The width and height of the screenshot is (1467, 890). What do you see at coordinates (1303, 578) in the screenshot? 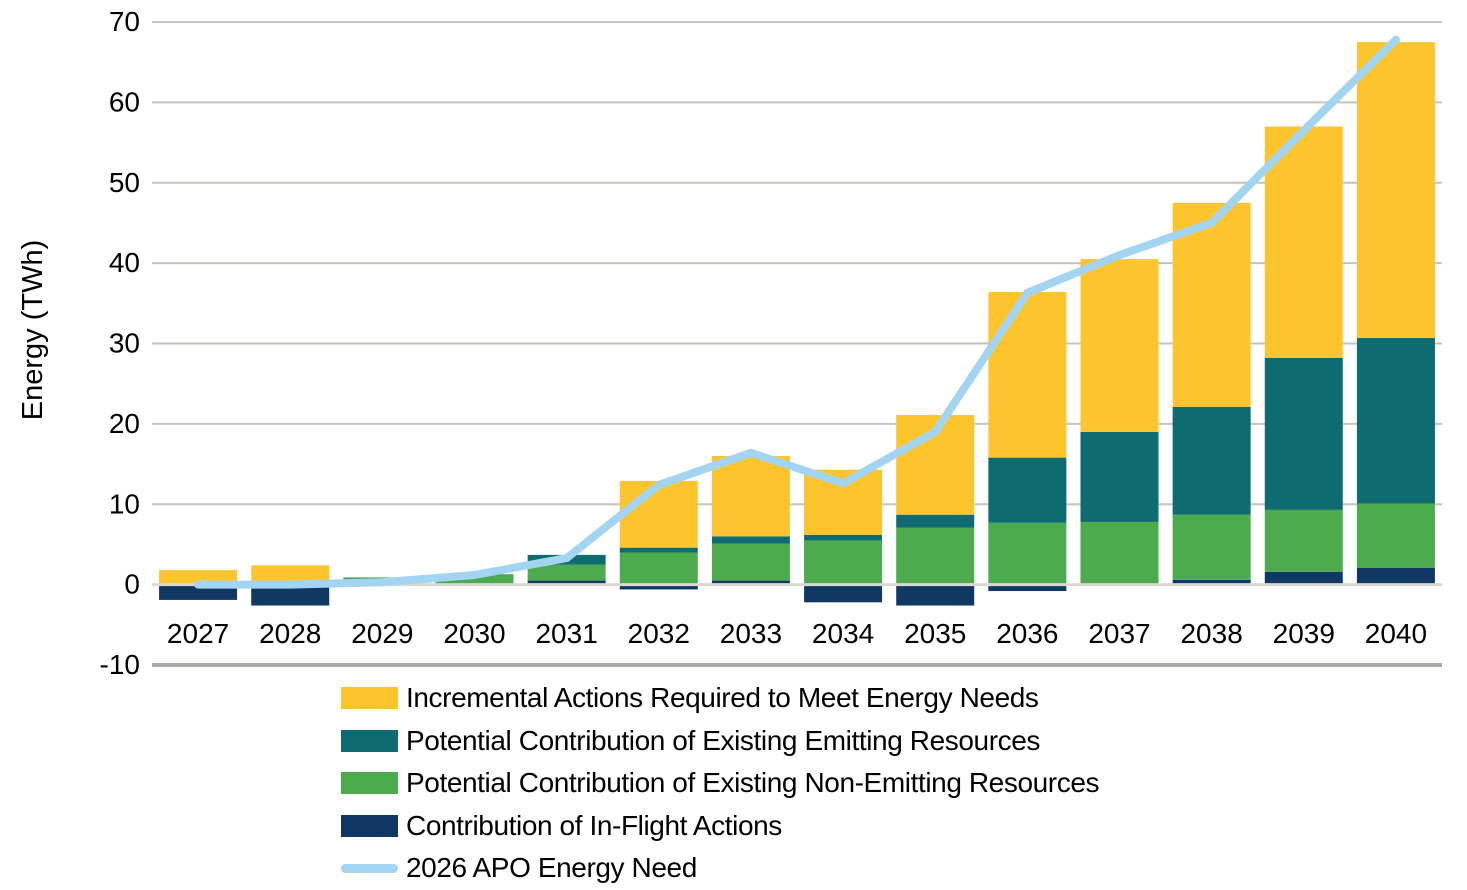
I see `bar-segment-2039-series3` at bounding box center [1303, 578].